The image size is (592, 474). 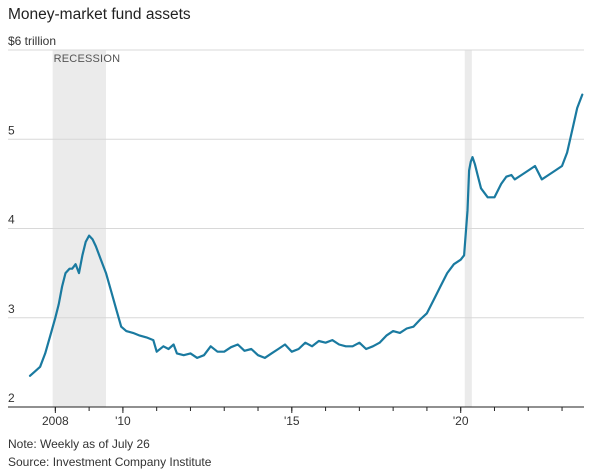 I want to click on chart-title: Money-market fund assets, so click(x=99, y=14).